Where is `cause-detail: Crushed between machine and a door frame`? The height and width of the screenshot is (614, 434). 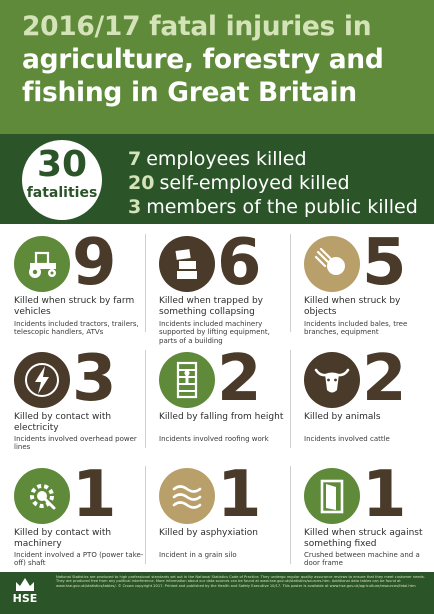
cause-detail: Crushed between machine and a door frame is located at coordinates (362, 559).